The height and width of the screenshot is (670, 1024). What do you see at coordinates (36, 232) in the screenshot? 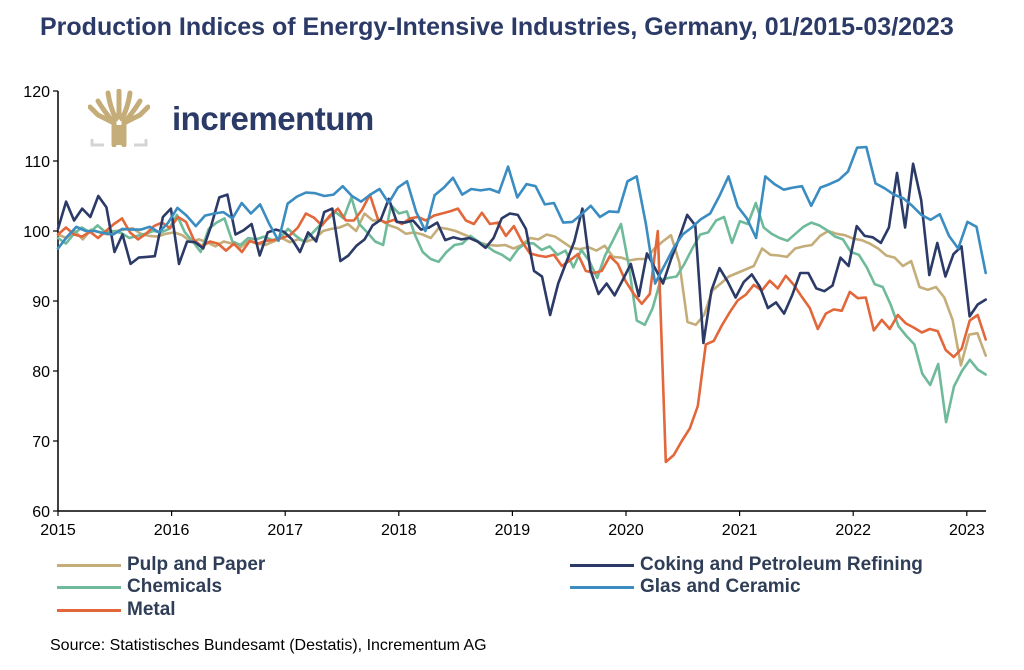
I see `y-tick-label: 100` at bounding box center [36, 232].